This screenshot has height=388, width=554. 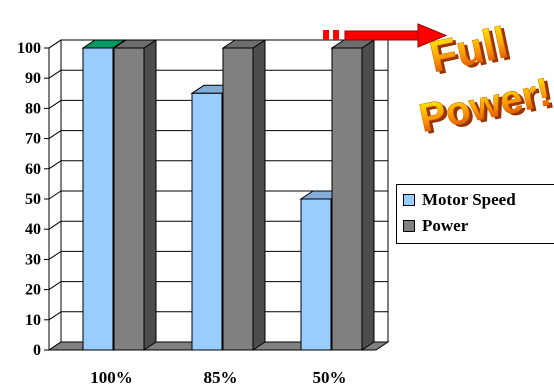 What do you see at coordinates (33, 139) in the screenshot?
I see `y-tick-label: 70` at bounding box center [33, 139].